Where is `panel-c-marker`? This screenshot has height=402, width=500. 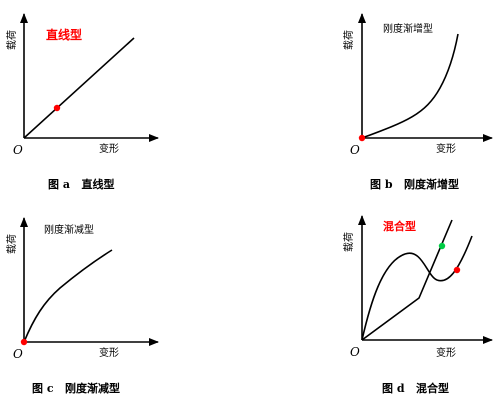 panel-c-marker is located at coordinates (24, 342).